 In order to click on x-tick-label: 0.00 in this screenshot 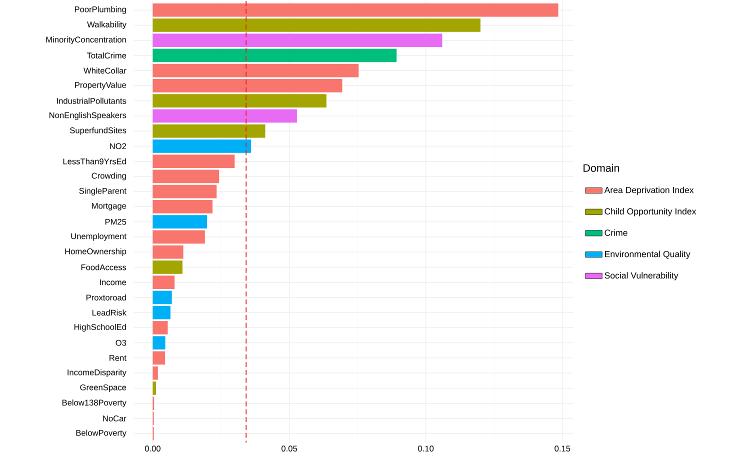, I will do `click(152, 448)`.